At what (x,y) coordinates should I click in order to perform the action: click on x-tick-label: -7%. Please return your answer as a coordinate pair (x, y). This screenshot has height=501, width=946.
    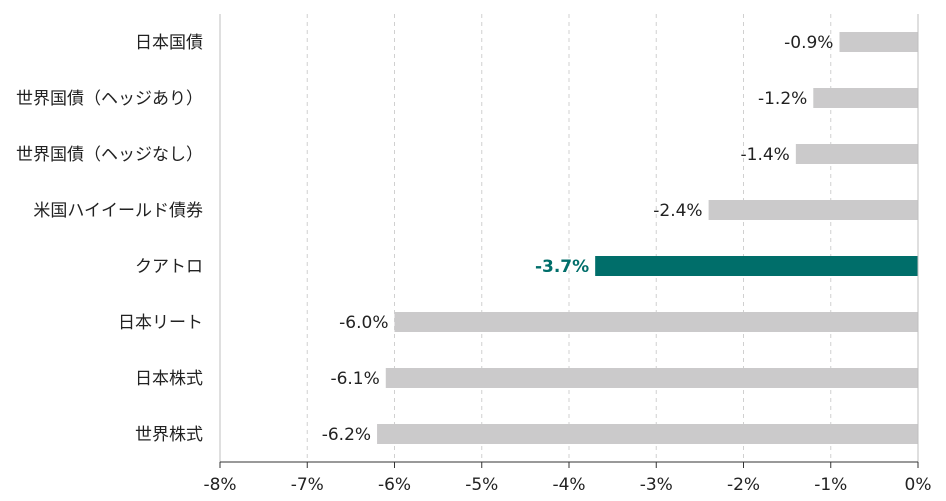
    Looking at the image, I should click on (307, 485).